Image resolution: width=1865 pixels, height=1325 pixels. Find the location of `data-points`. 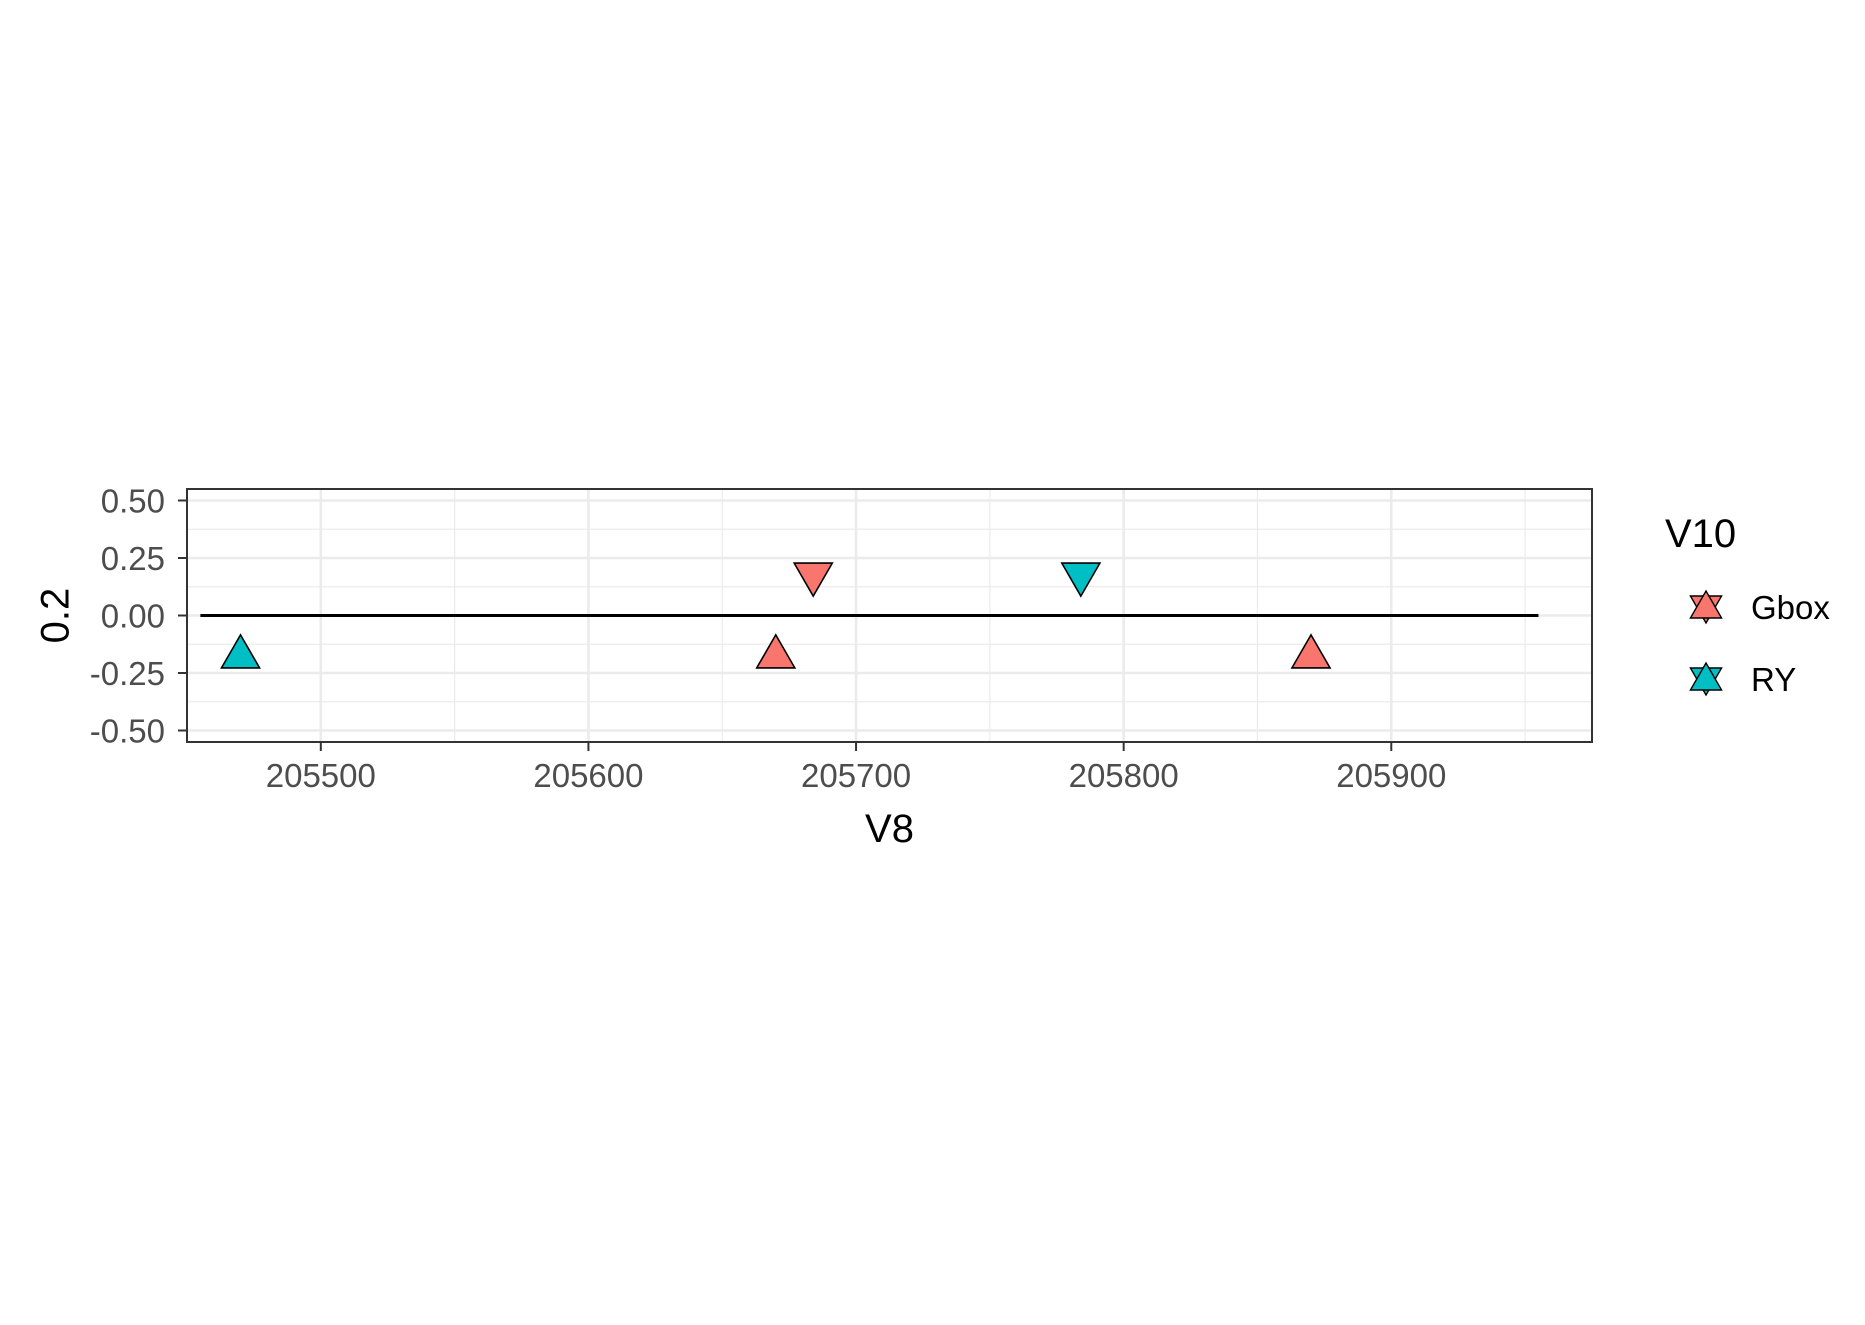

data-points is located at coordinates (776, 615).